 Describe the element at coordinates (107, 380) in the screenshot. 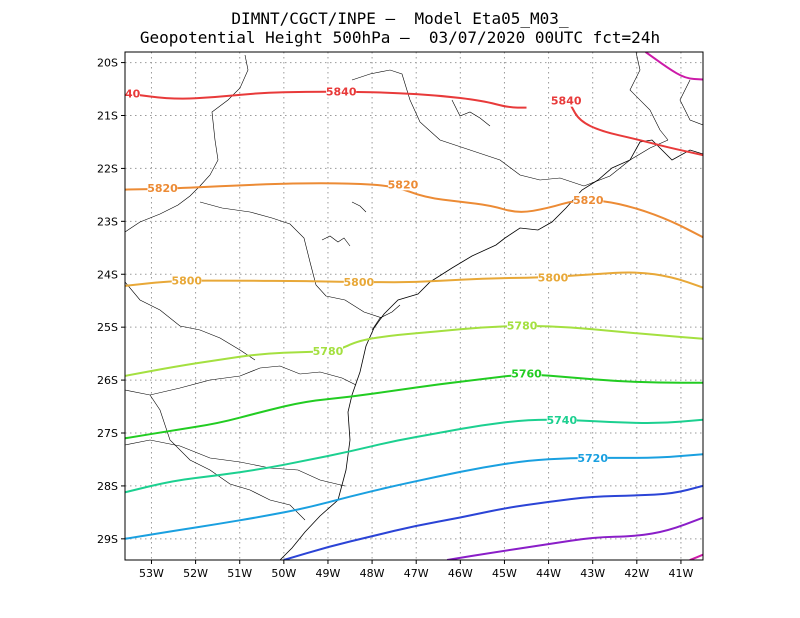

I see `lat-tick-label: 26S` at that location.